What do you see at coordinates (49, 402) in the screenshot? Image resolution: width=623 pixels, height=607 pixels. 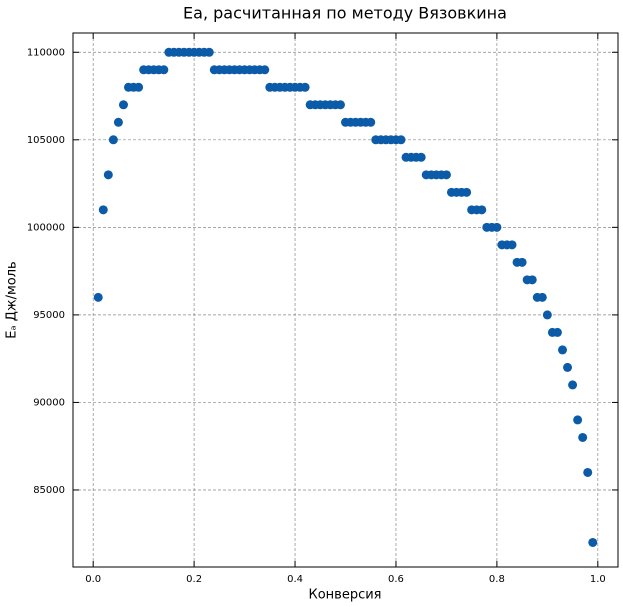 I see `y-tick-label: 90000` at bounding box center [49, 402].